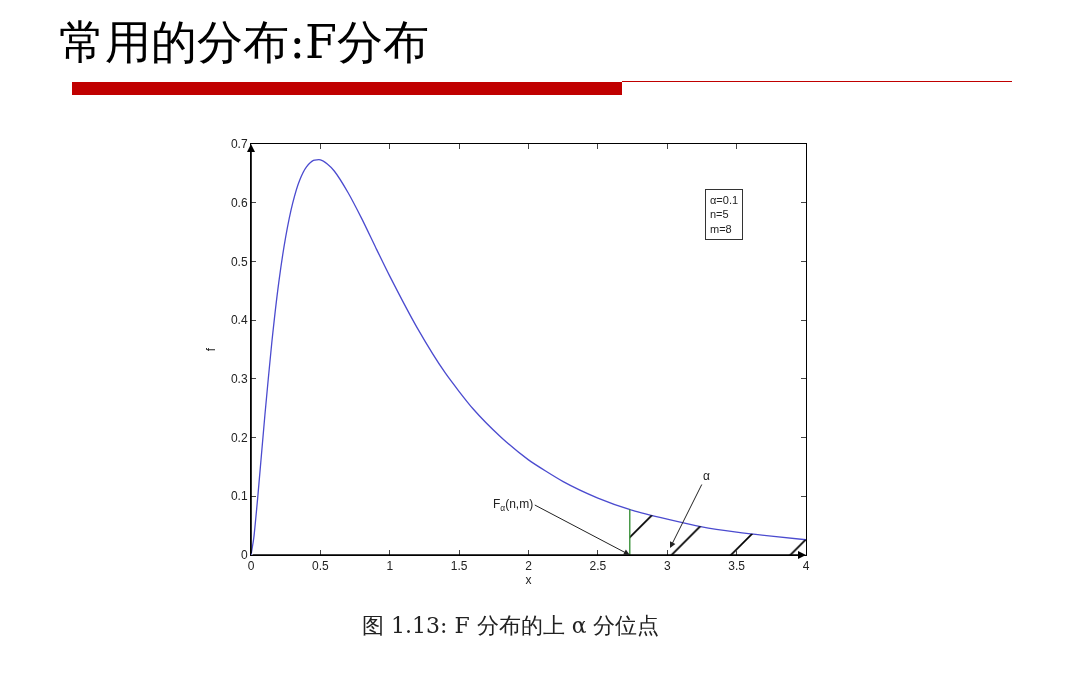  I want to click on y-tick-label: 0.5, so click(239, 261).